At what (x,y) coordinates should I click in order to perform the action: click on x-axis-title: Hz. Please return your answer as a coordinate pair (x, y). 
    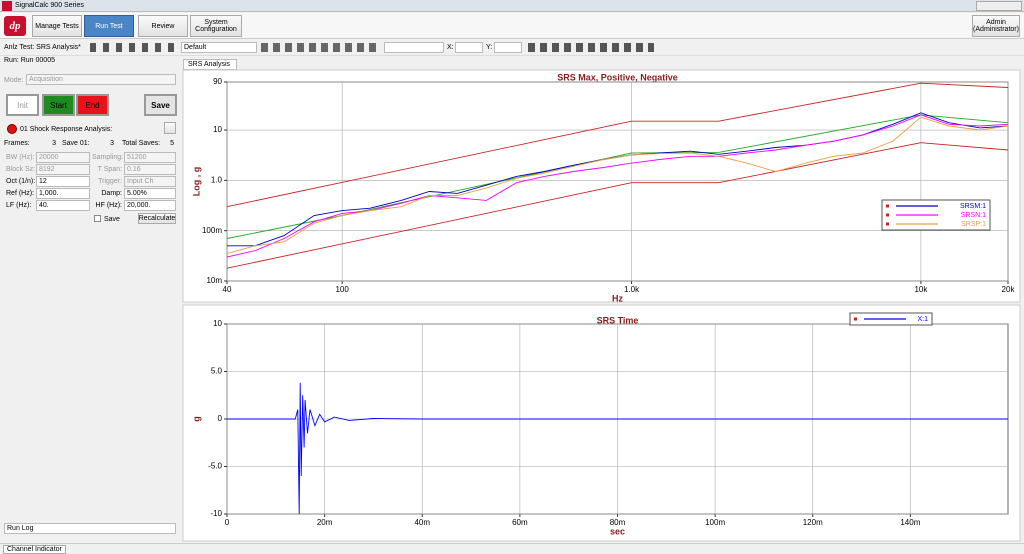
    Looking at the image, I should click on (617, 298).